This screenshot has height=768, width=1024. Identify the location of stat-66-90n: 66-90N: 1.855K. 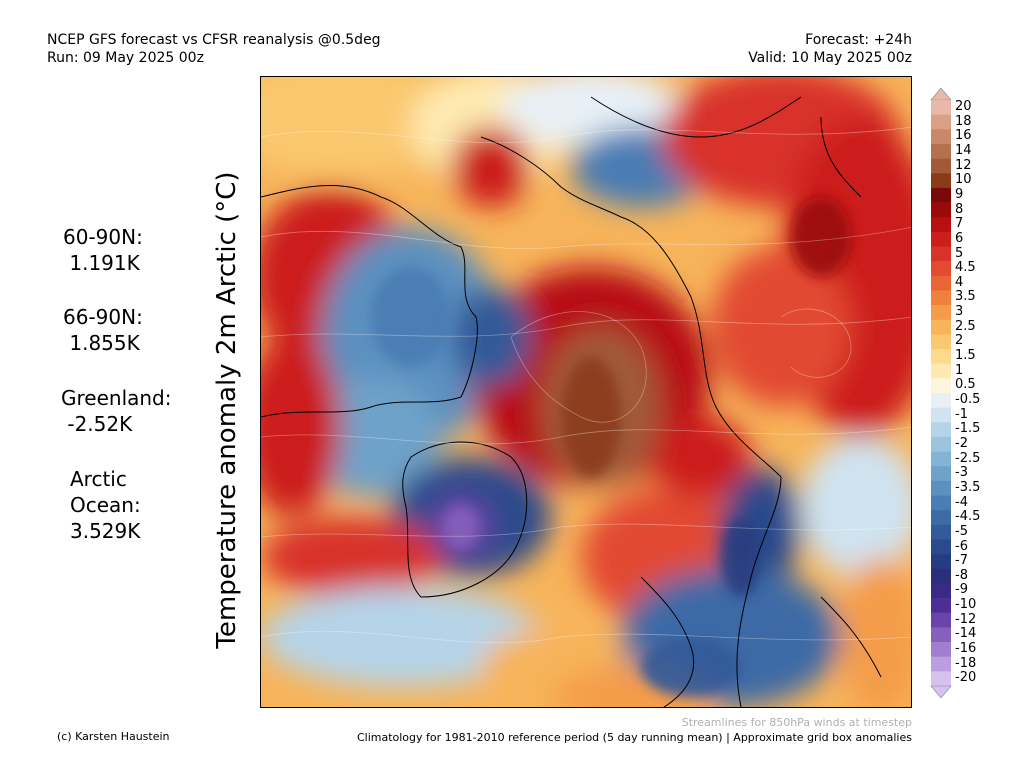
(103, 330).